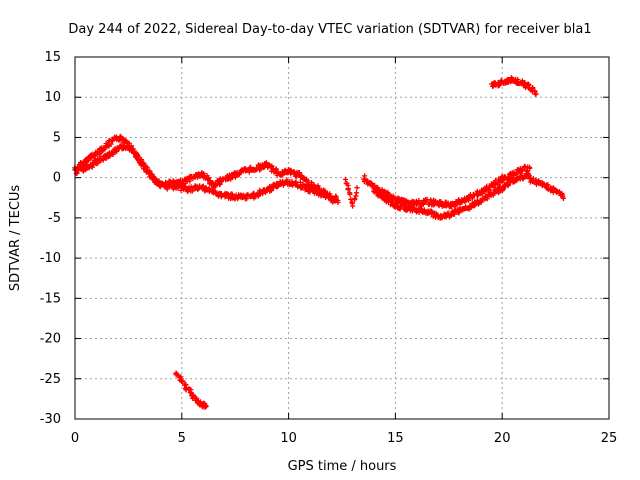 Image resolution: width=640 pixels, height=480 pixels. What do you see at coordinates (57, 137) in the screenshot?
I see `y-tick-label: 5` at bounding box center [57, 137].